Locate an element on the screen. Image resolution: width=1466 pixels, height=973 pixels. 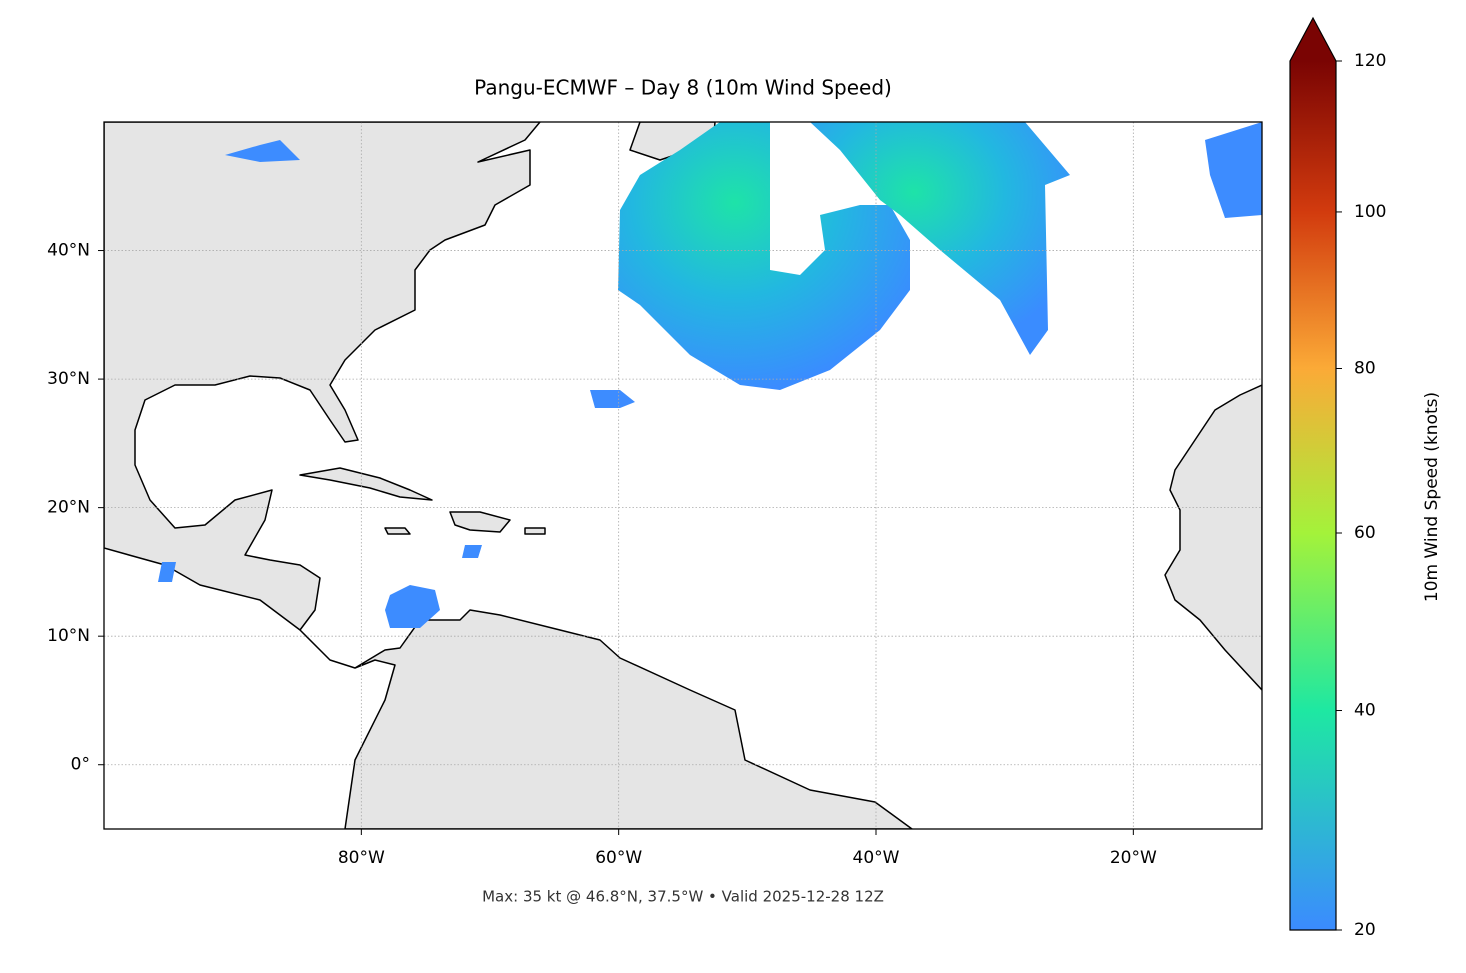
x-tick-label: 80°W is located at coordinates (361, 858).